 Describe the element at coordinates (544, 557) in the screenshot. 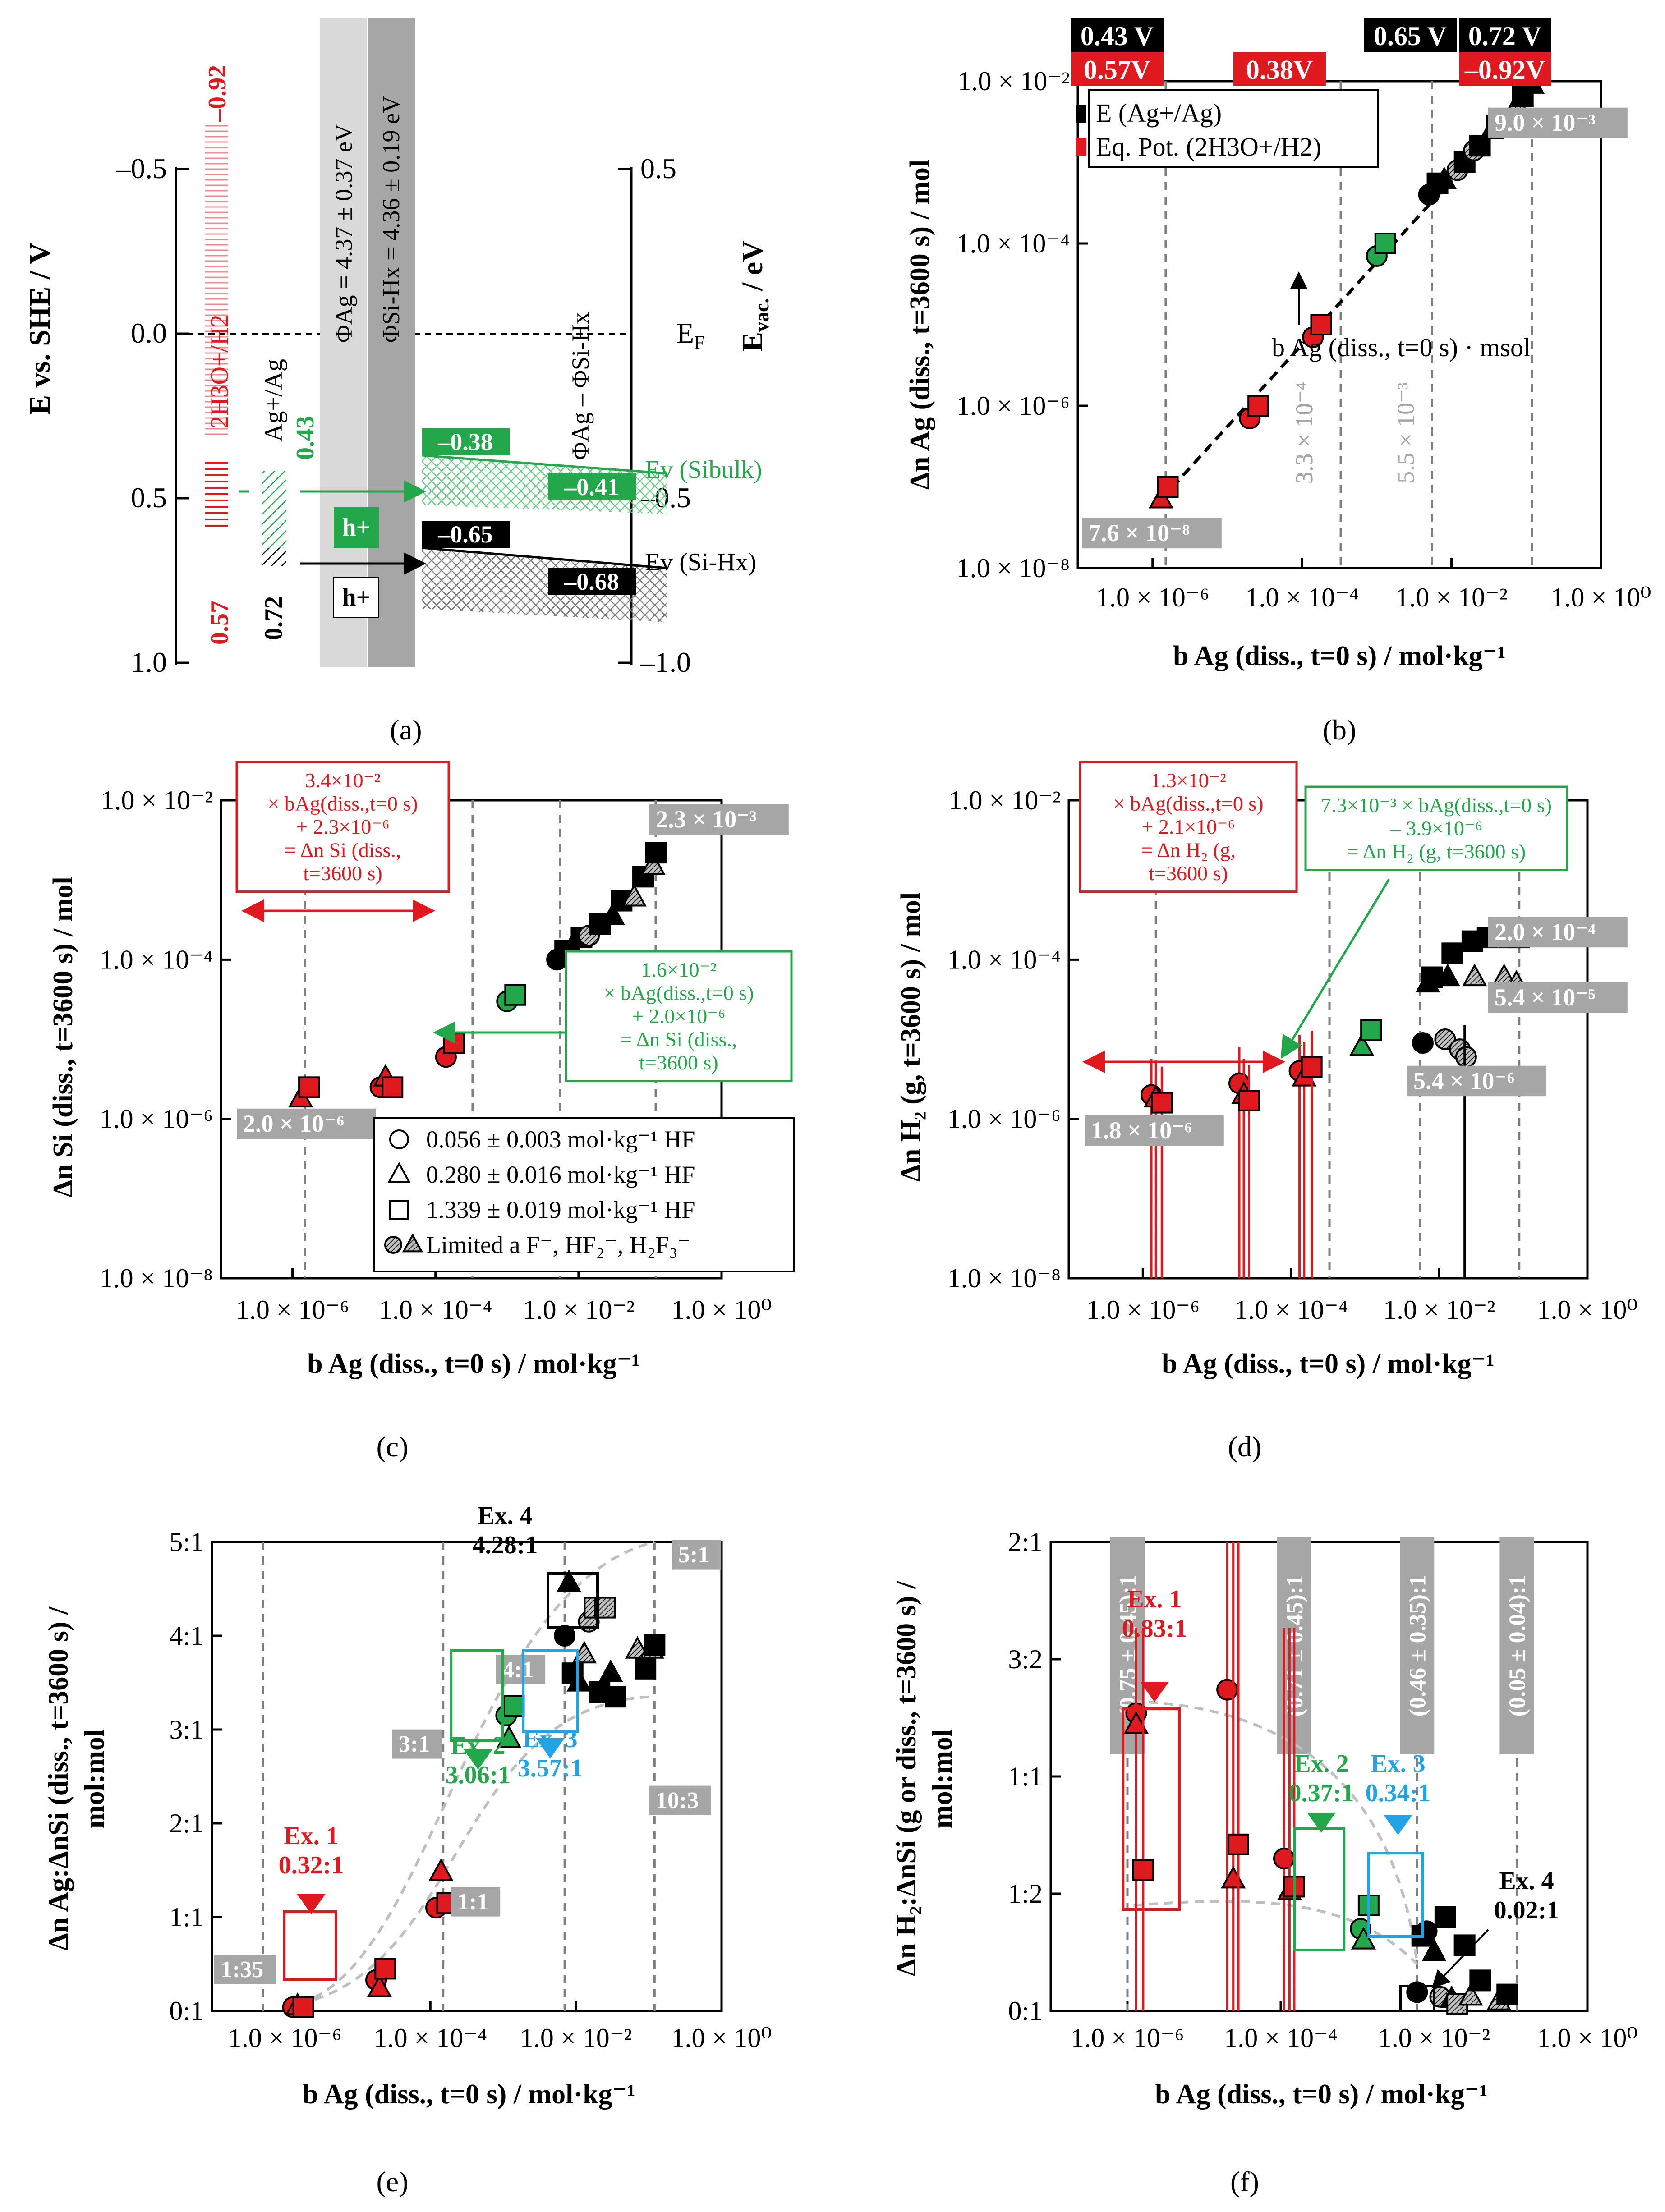

I see `a-ev-hx-line` at that location.